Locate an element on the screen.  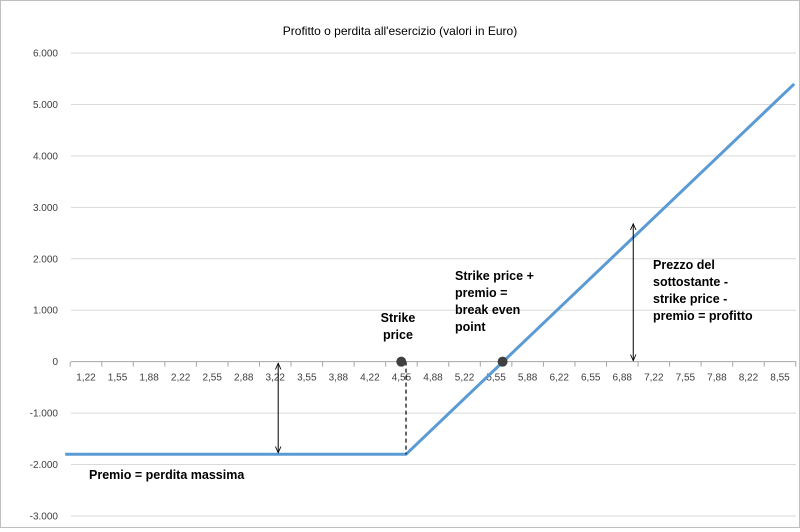
y-tick-label: 4.000 is located at coordinates (45, 156).